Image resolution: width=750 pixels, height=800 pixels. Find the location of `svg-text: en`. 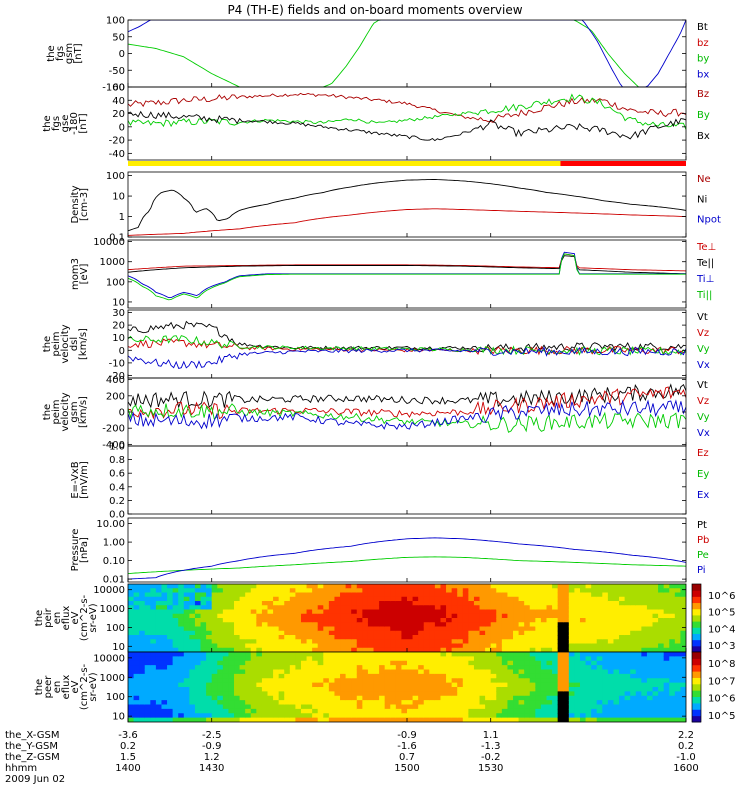

svg-text: en is located at coordinates (57, 687).